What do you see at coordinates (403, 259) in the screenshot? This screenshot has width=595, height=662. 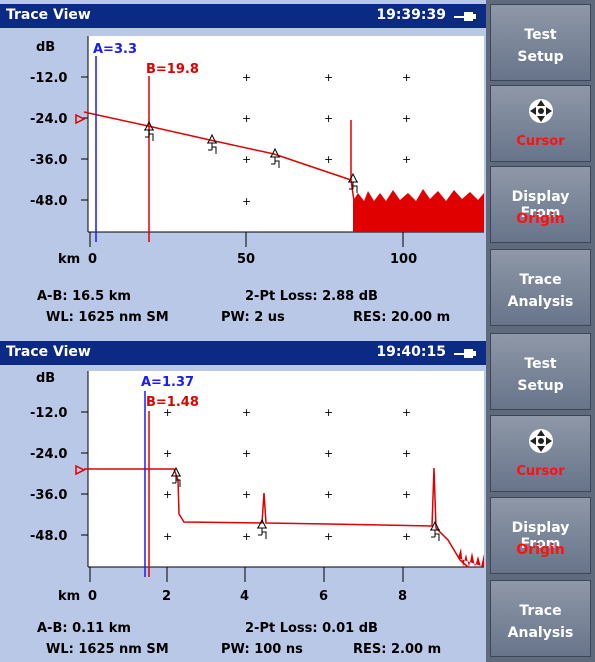 I see `x-tick-label: 100` at bounding box center [403, 259].